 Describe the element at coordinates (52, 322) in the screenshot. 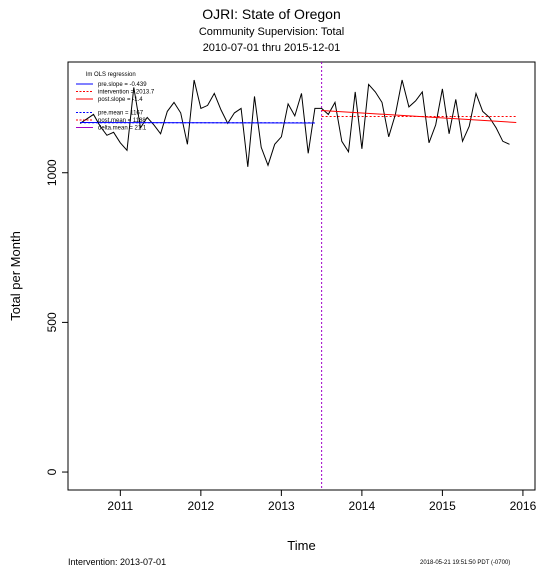

I see `y-tick-label: 500` at that location.